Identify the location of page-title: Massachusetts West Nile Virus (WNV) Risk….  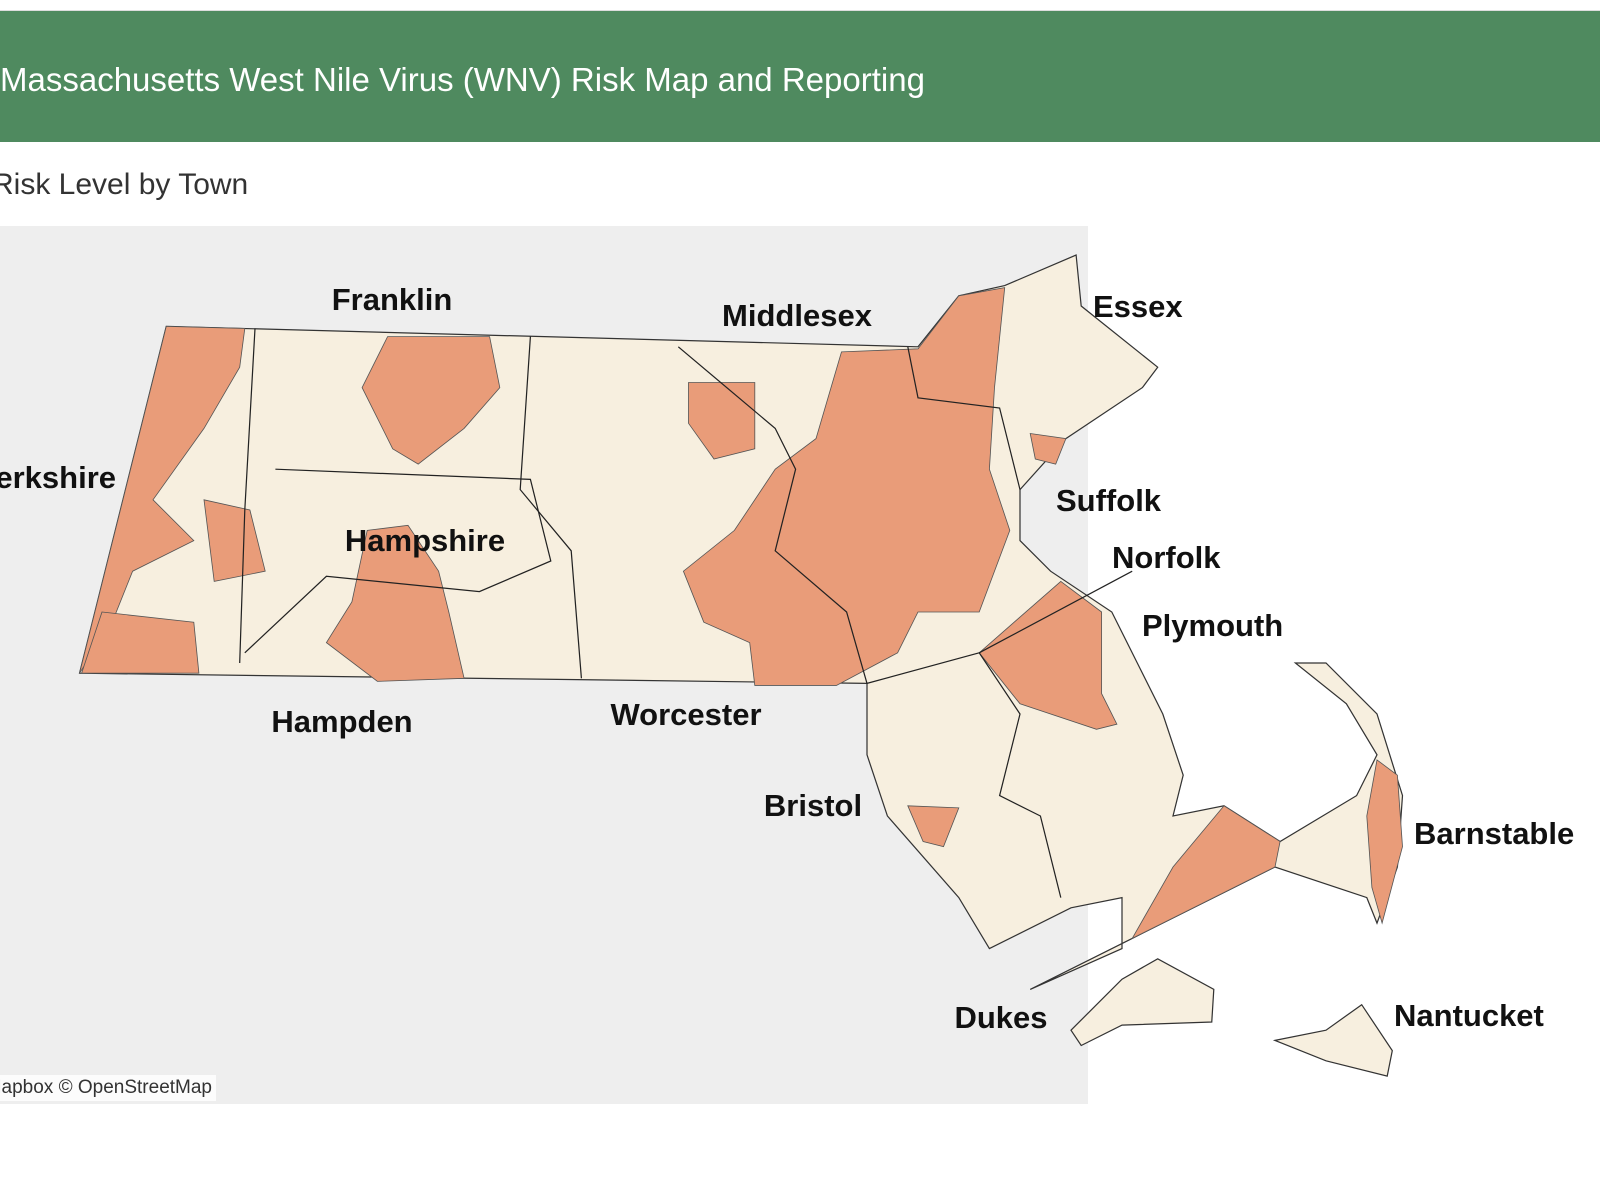
(462, 79).